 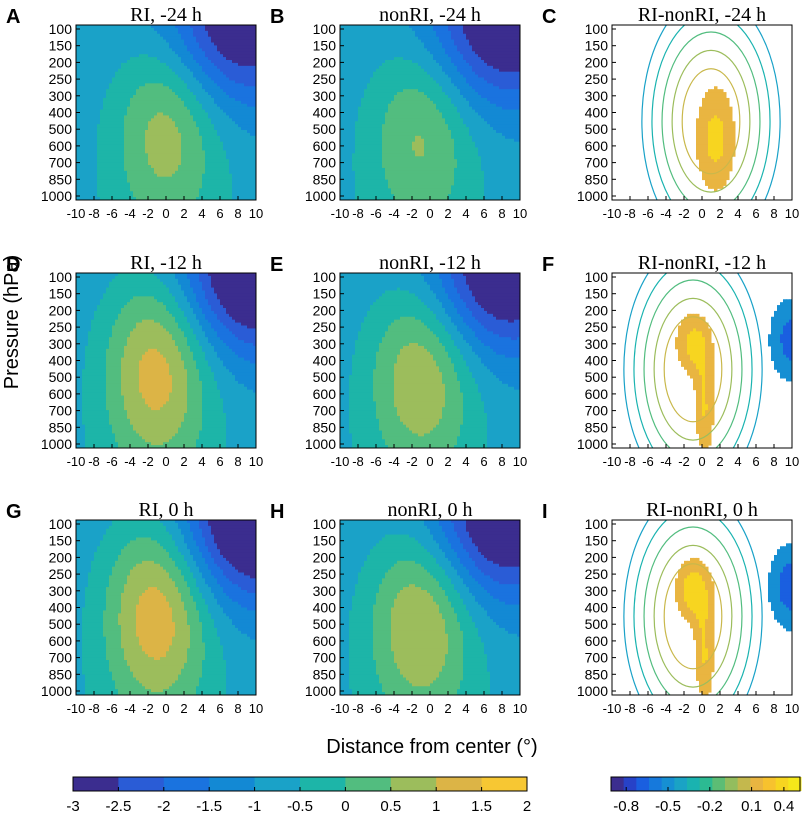 I want to click on x-tick-label: -8, so click(x=630, y=461).